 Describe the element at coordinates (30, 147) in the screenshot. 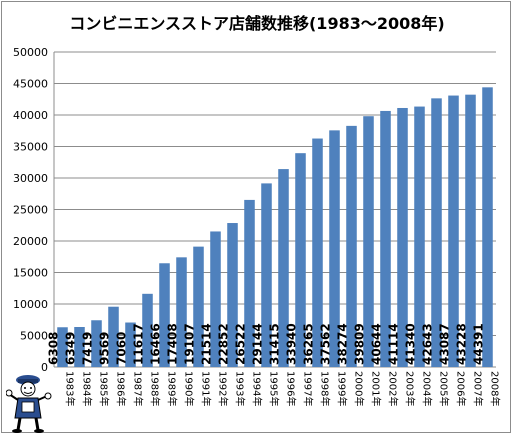

I see `y-tick-label: 35000` at that location.